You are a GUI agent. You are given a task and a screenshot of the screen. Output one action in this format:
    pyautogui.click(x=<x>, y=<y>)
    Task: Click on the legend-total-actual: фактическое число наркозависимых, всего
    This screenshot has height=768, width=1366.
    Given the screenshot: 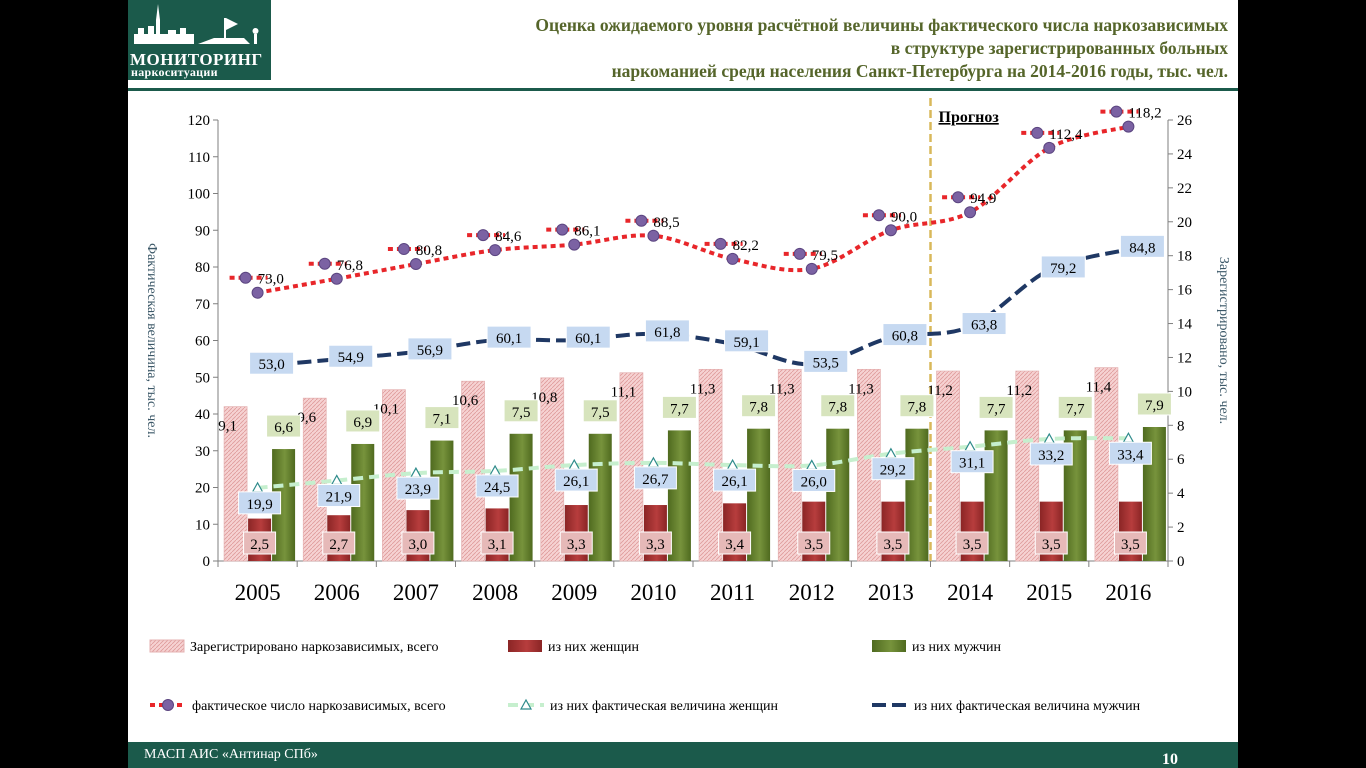 What is the action you would take?
    pyautogui.click(x=298, y=706)
    